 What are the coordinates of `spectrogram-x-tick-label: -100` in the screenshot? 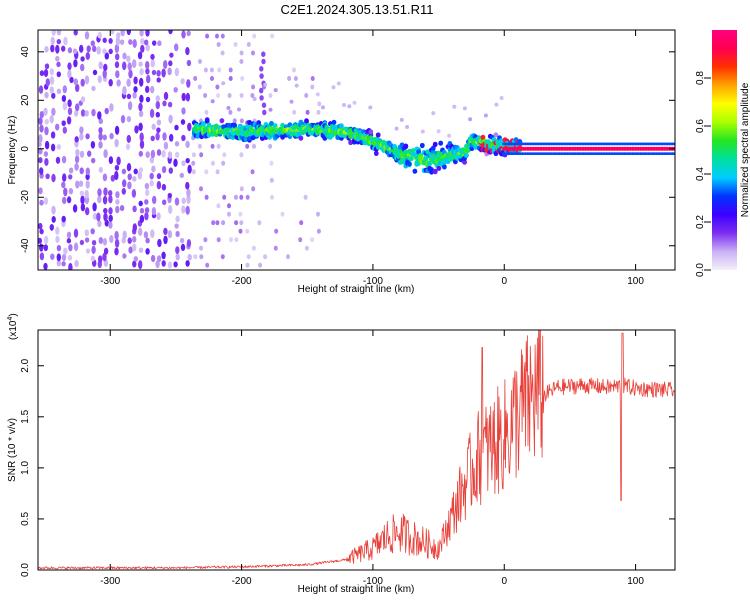 It's located at (373, 281).